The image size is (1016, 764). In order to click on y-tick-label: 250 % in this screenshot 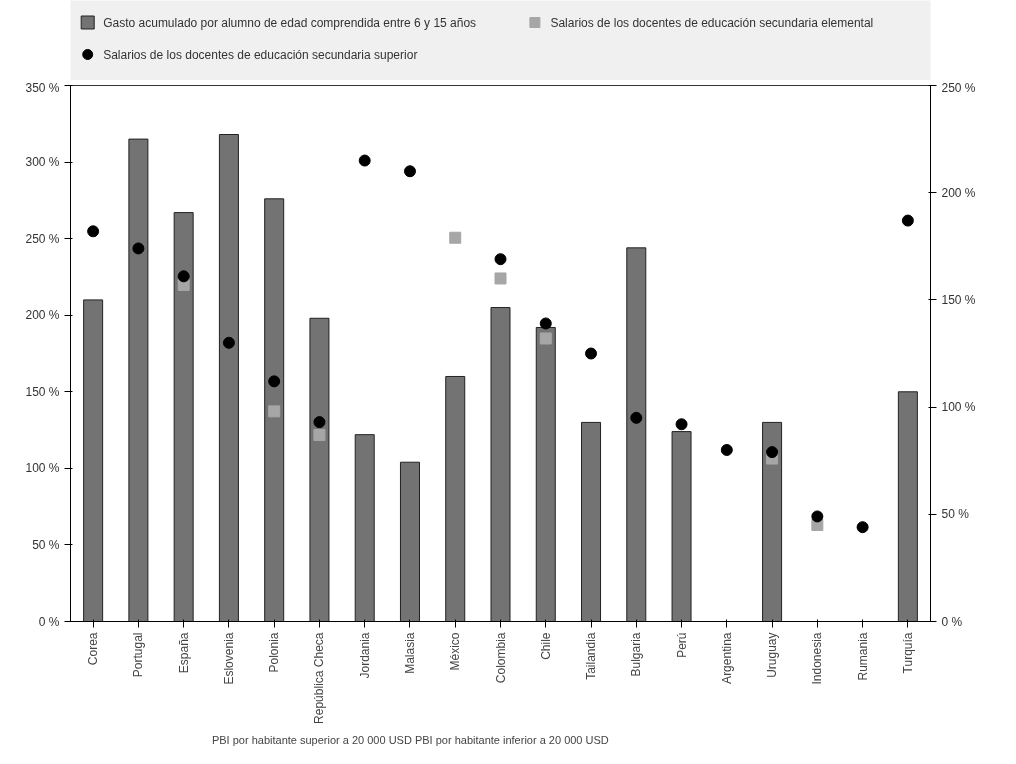, I will do `click(42, 238)`.